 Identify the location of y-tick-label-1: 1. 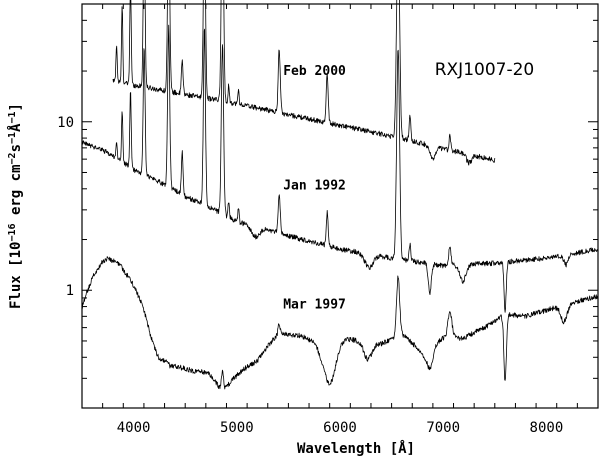
(70, 291).